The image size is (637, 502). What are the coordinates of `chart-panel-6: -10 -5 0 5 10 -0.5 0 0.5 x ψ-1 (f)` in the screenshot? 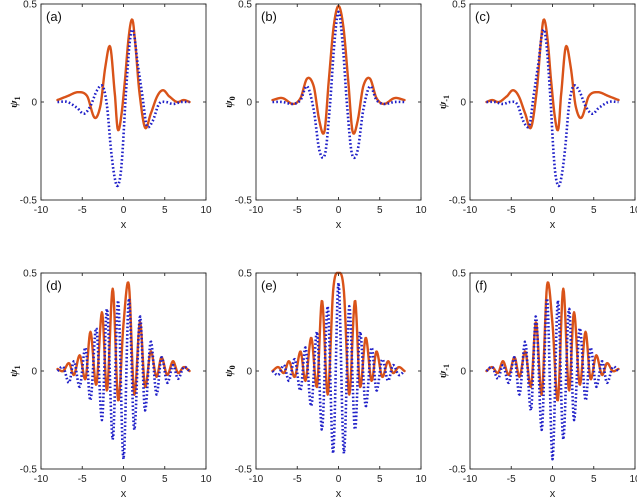 It's located at (537, 385).